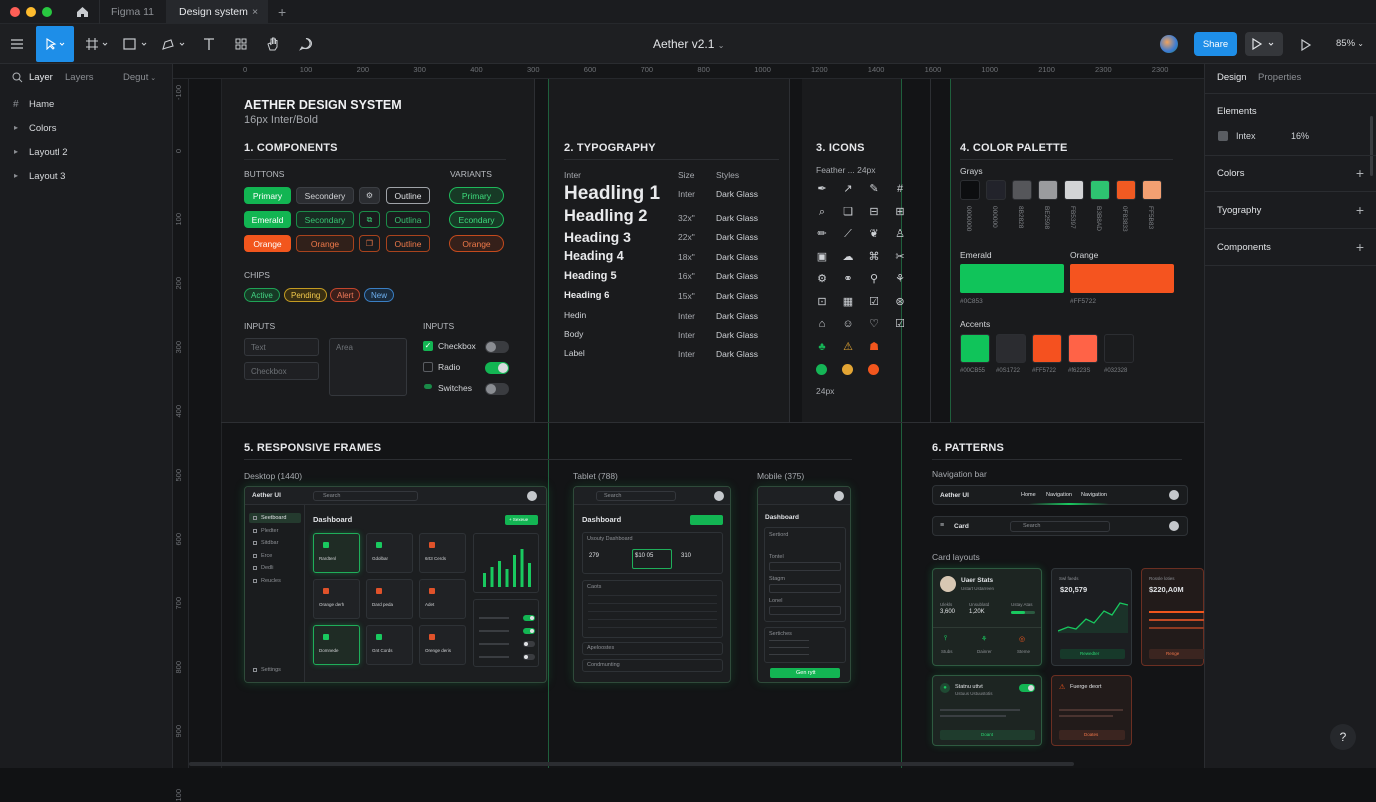 The image size is (1376, 802). What do you see at coordinates (1215, 44) in the screenshot?
I see `share-button: Share` at bounding box center [1215, 44].